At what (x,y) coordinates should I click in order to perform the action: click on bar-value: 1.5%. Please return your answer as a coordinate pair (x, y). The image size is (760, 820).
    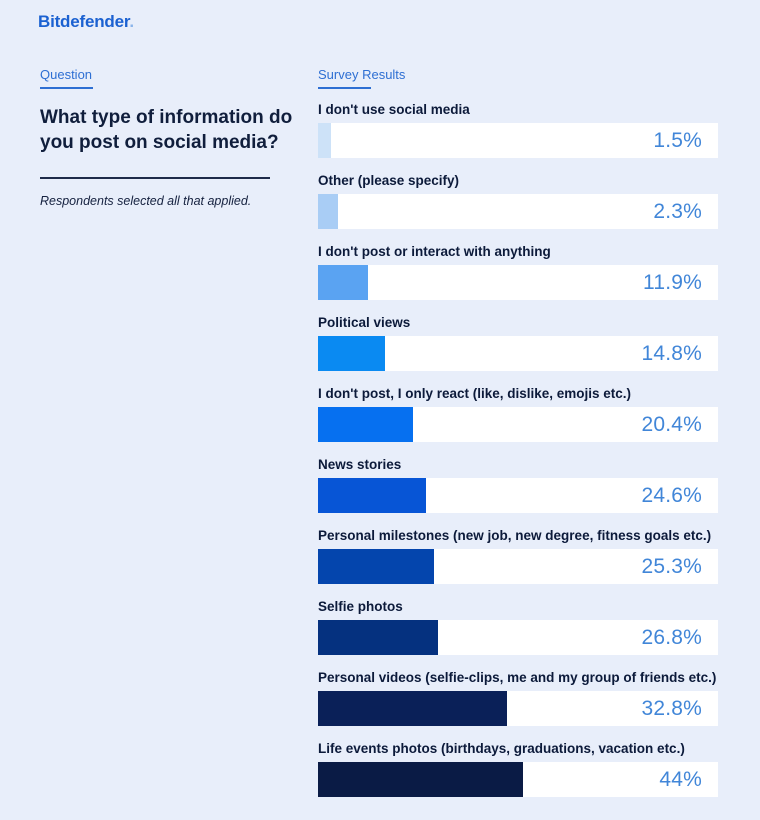
    Looking at the image, I should click on (677, 140).